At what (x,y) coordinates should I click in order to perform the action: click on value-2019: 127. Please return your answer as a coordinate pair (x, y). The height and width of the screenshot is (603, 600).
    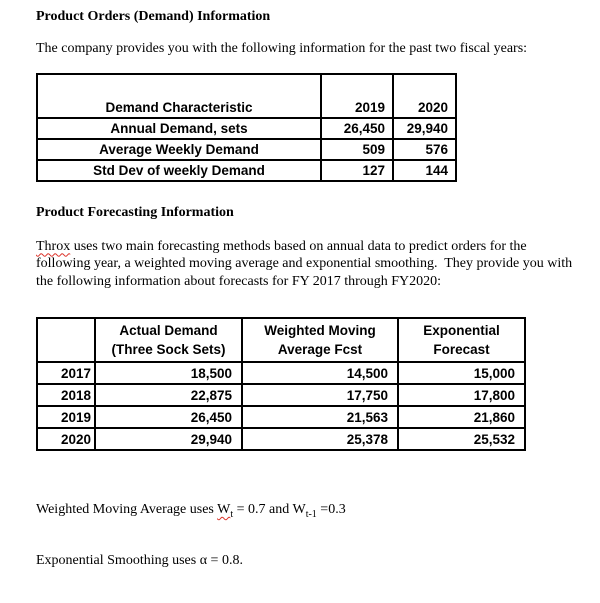
    Looking at the image, I should click on (357, 170).